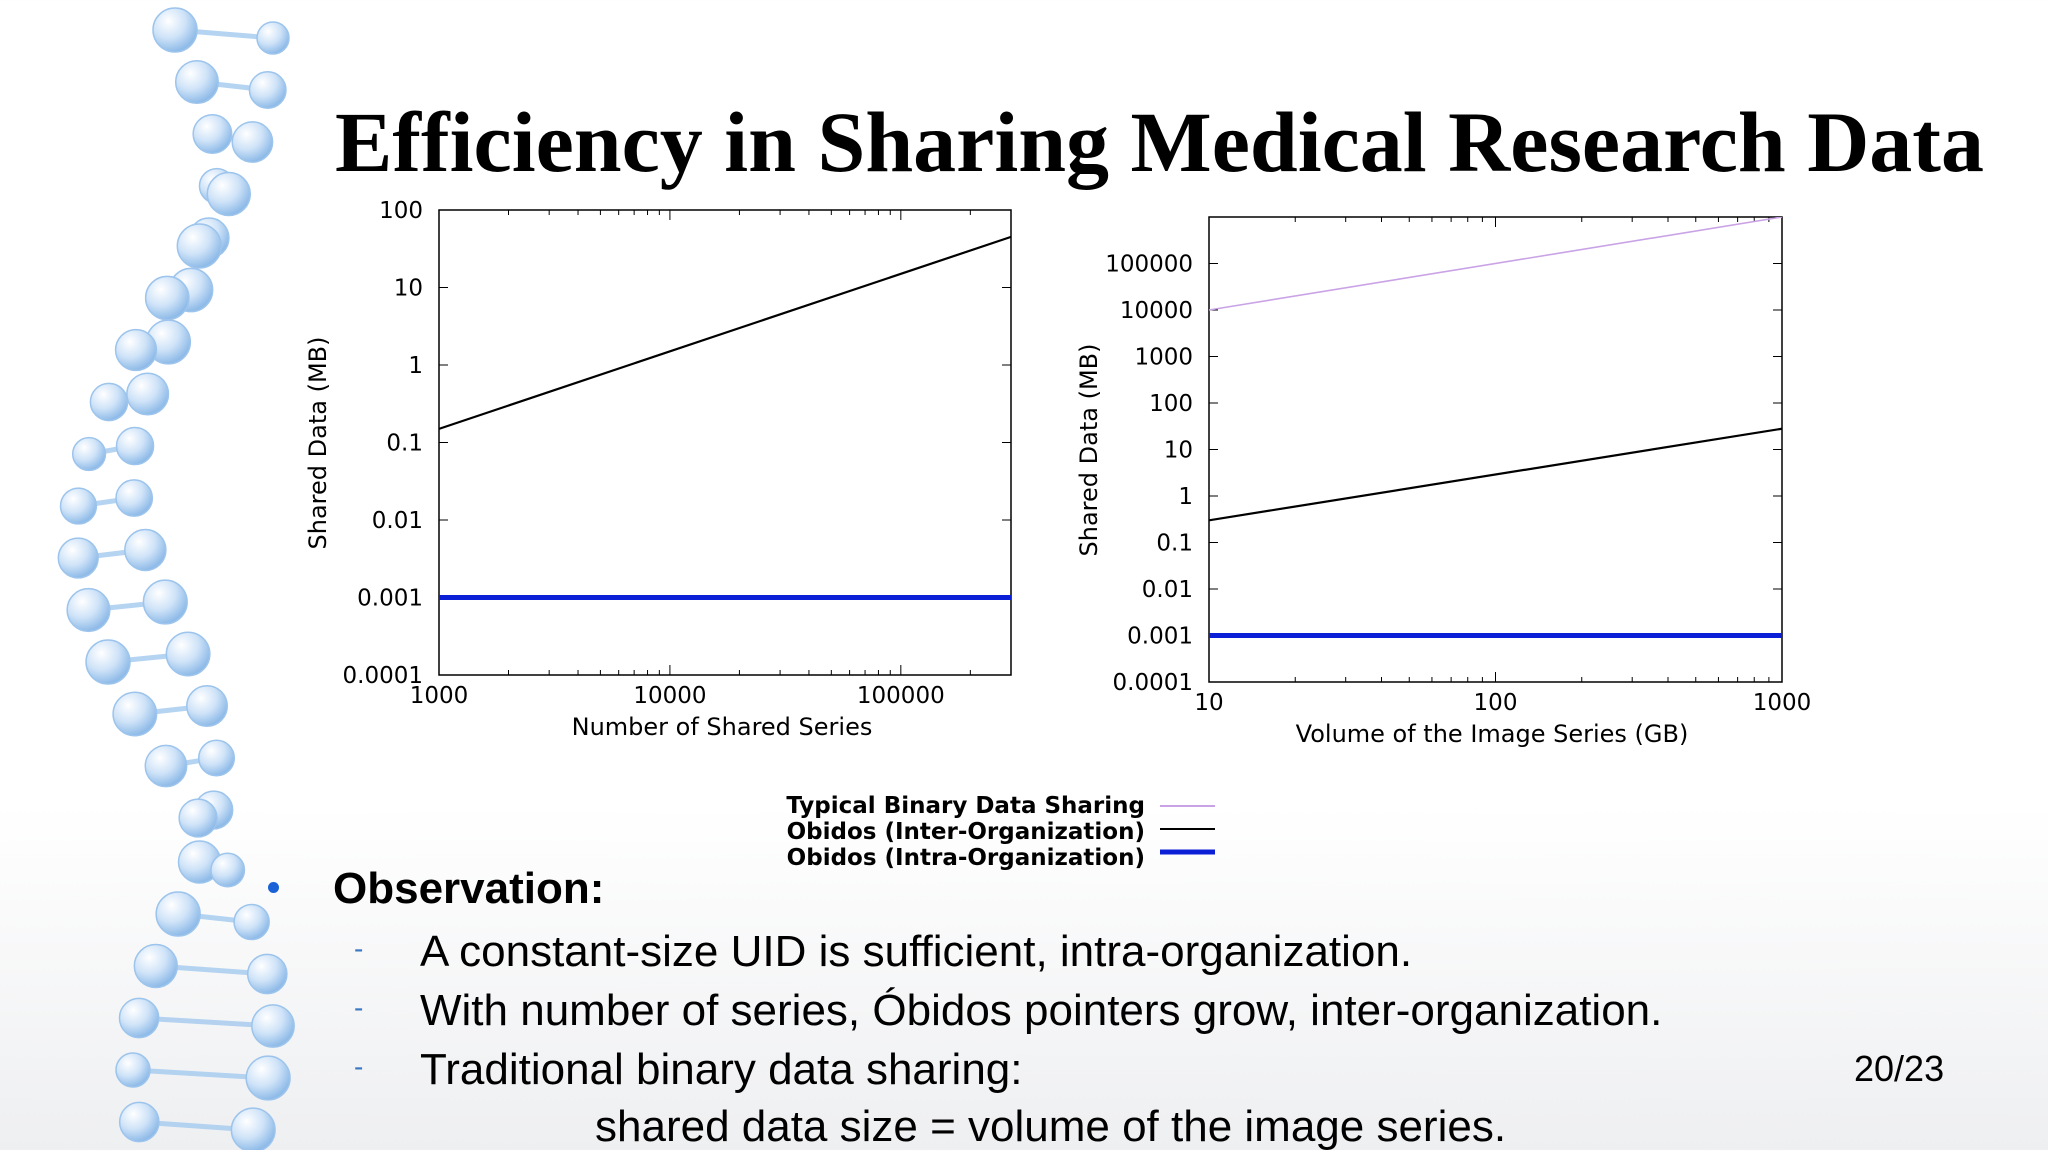 The image size is (2048, 1154). What do you see at coordinates (469, 888) in the screenshot?
I see `observation-heading: Observation:` at bounding box center [469, 888].